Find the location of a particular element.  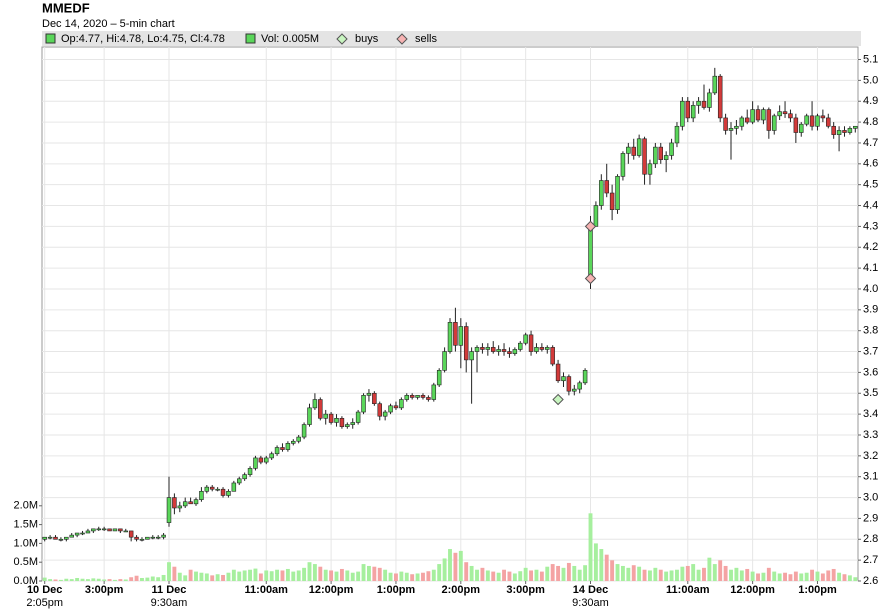

y-tick-label: 2.8 is located at coordinates (870, 539).